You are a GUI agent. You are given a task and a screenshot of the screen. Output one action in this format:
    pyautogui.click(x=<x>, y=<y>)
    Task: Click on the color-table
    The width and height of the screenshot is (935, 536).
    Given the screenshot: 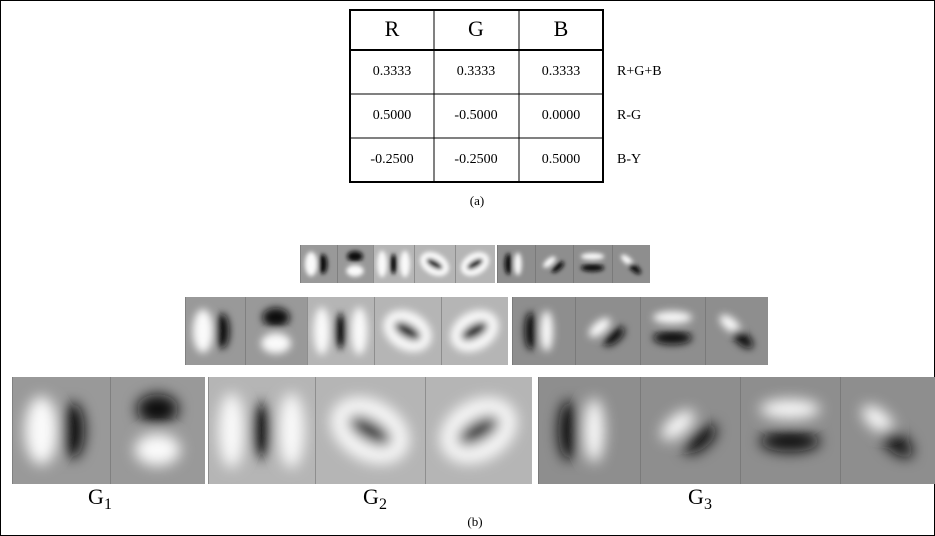 What is the action you would take?
    pyautogui.click(x=476, y=96)
    